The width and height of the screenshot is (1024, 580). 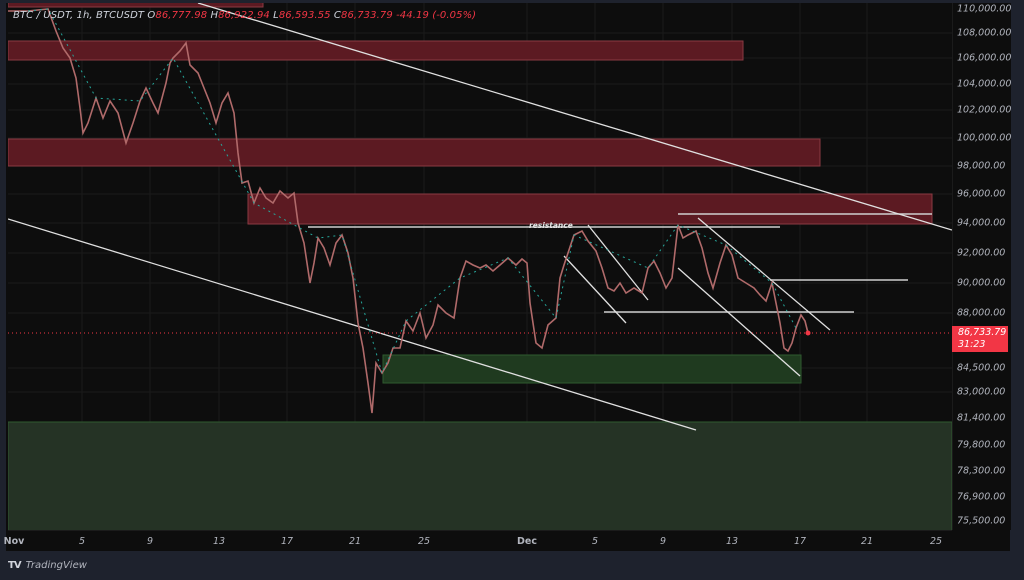 What do you see at coordinates (981, 471) in the screenshot?
I see `price-tick: 78,300.00` at bounding box center [981, 471].